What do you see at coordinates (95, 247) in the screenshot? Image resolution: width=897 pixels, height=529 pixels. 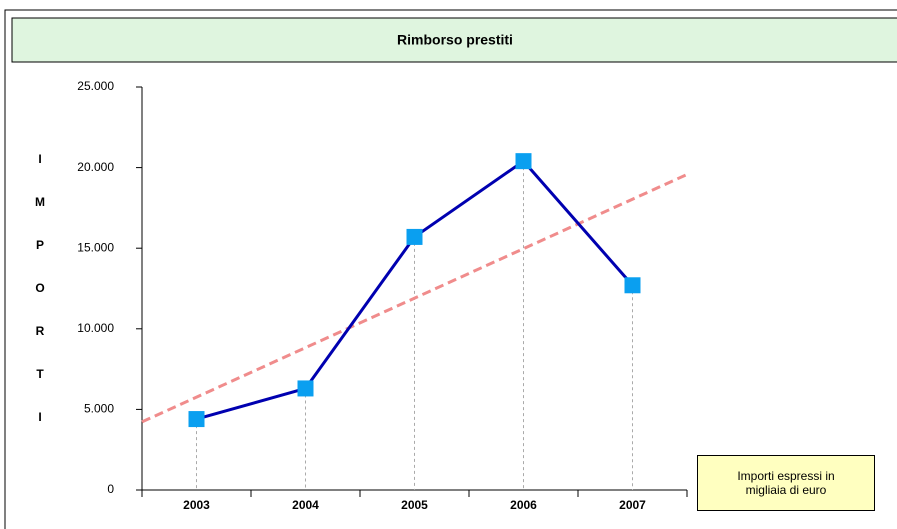 I see `y-tick-label: 15.000` at bounding box center [95, 247].